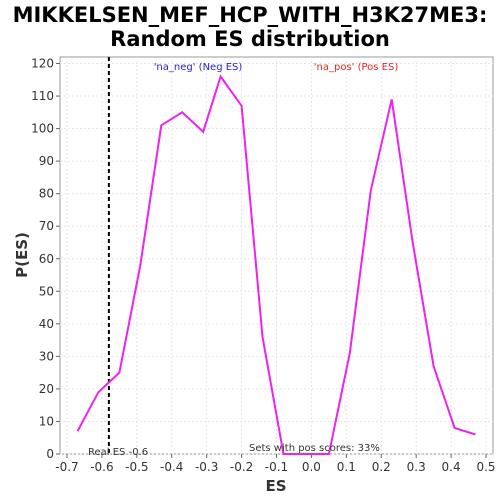 Image resolution: width=500 pixels, height=500 pixels. Describe the element at coordinates (46, 356) in the screenshot. I see `y-tick-label: 30` at that location.